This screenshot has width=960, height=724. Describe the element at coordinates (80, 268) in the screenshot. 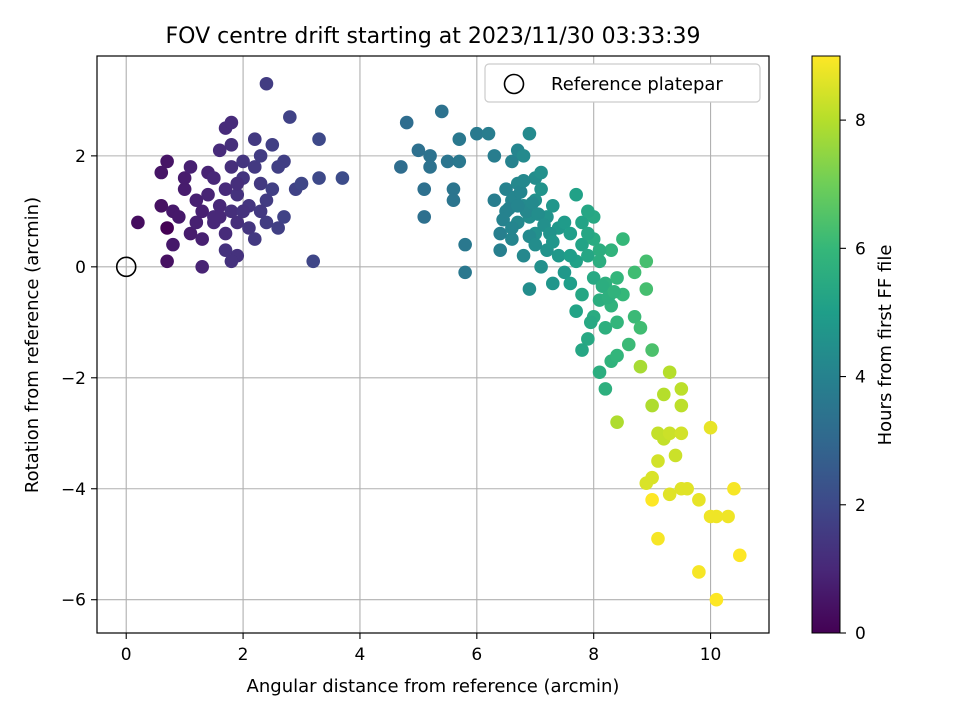

I see `y-tick-label: 0` at that location.